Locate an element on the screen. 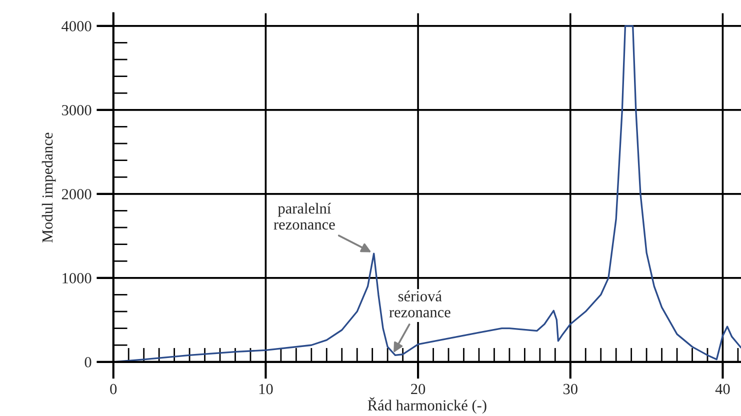 The width and height of the screenshot is (741, 416). y-tick-label: 2000 is located at coordinates (77, 194).